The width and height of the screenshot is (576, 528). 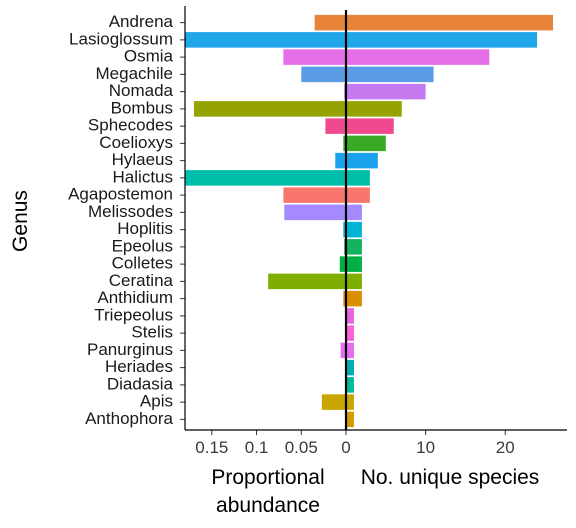 I want to click on bar-abundance-hoplitis, so click(x=344, y=229).